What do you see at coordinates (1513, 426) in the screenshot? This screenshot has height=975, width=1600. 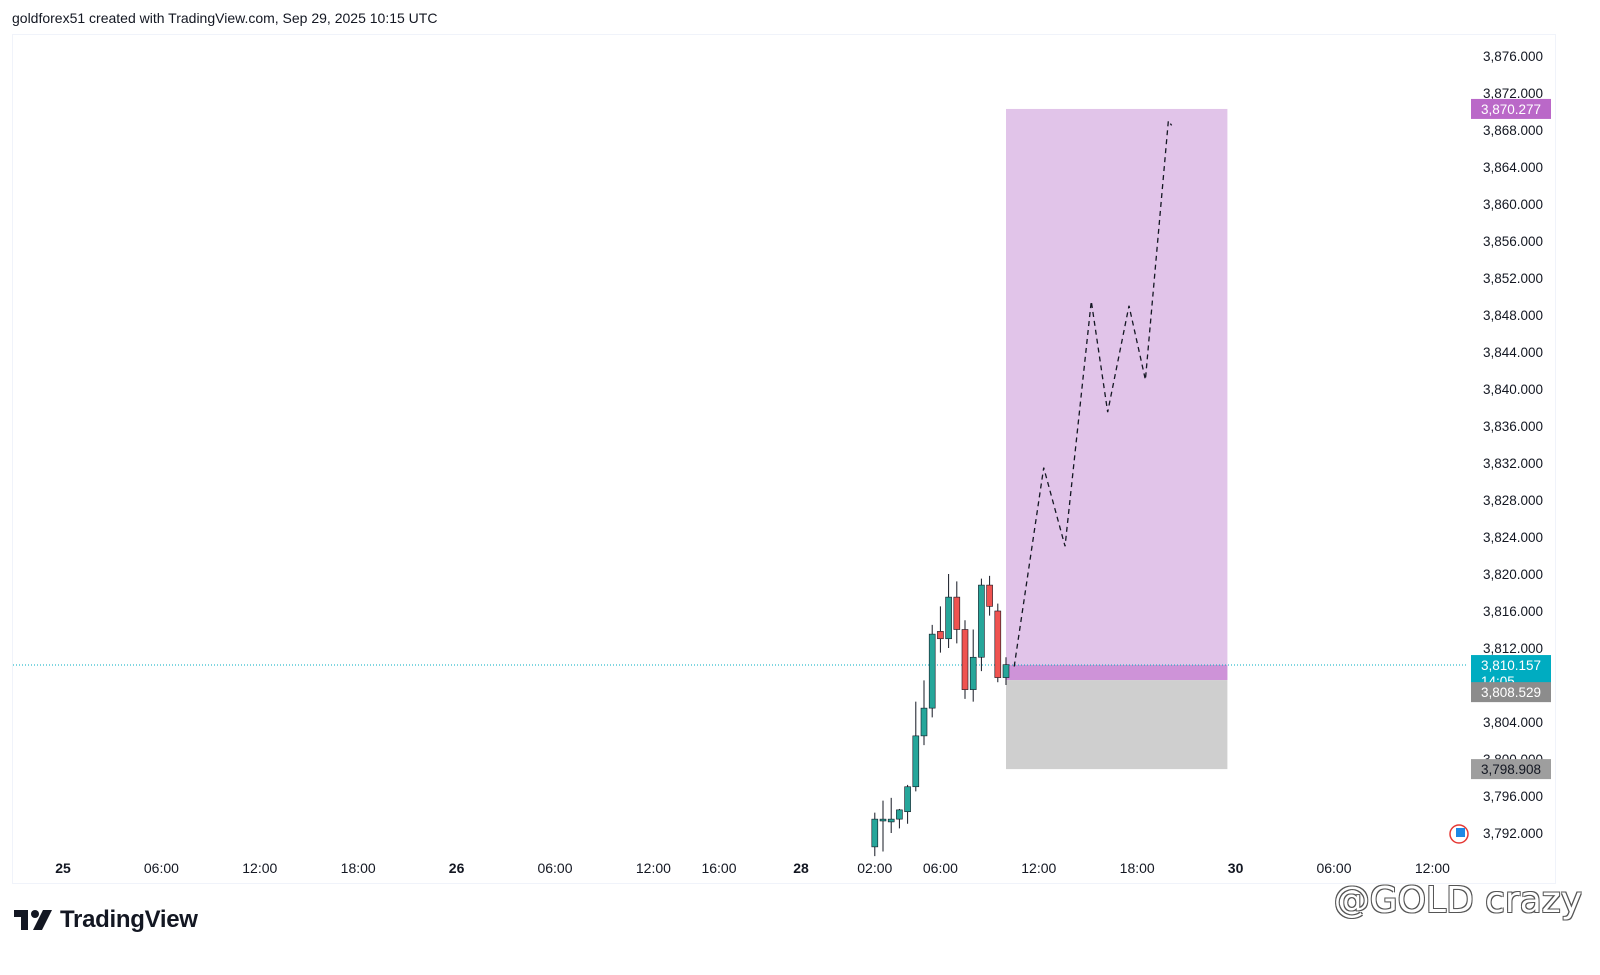 I see `price-tick-label: 3,836.000` at bounding box center [1513, 426].